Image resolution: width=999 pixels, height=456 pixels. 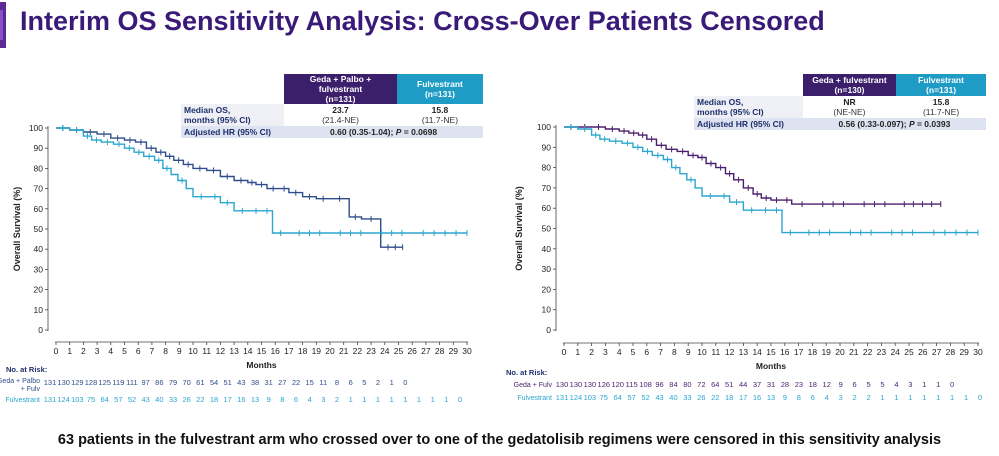 What do you see at coordinates (872, 124) in the screenshot?
I see `right-hr-value: 0.56 (0.33-0.097);` at bounding box center [872, 124].